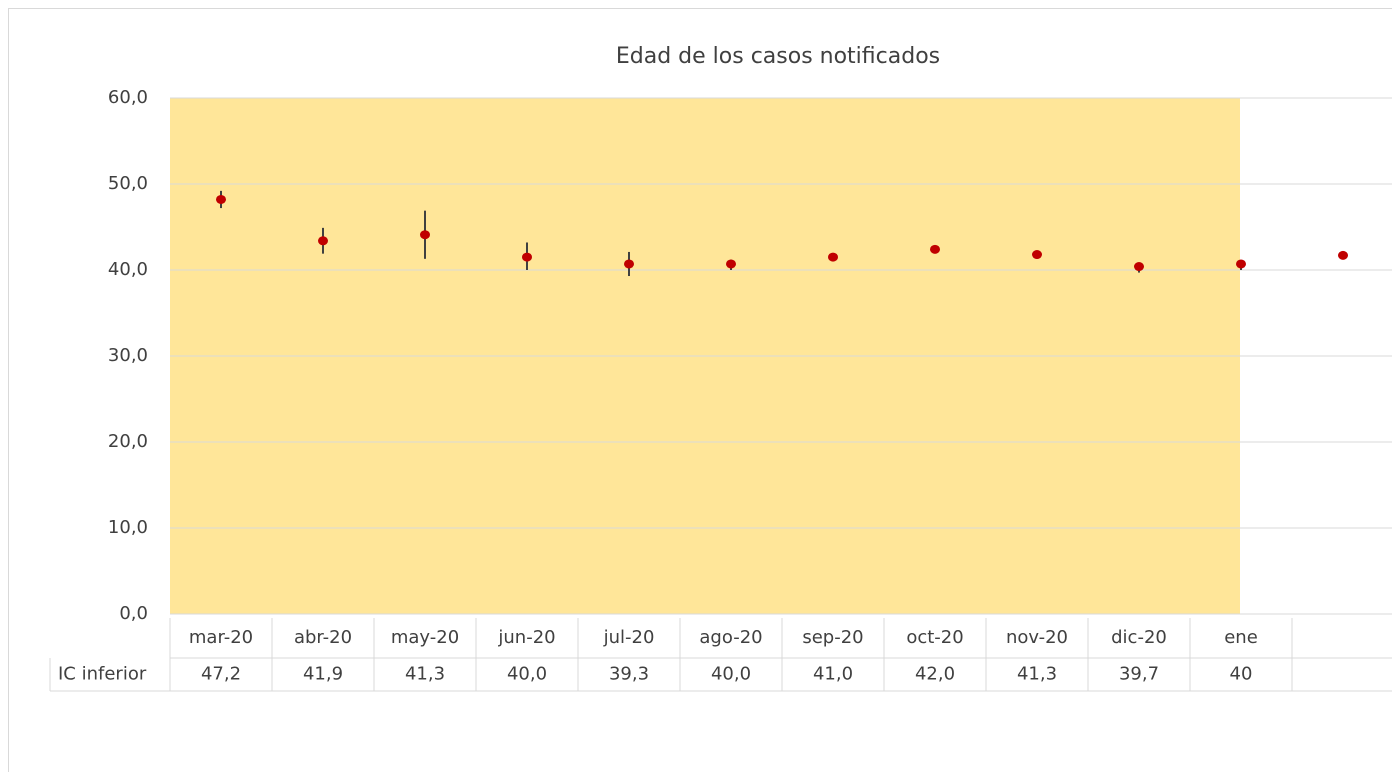 The width and height of the screenshot is (1392, 772). What do you see at coordinates (102, 674) in the screenshot?
I see `table-row-header: IC inferior` at bounding box center [102, 674].